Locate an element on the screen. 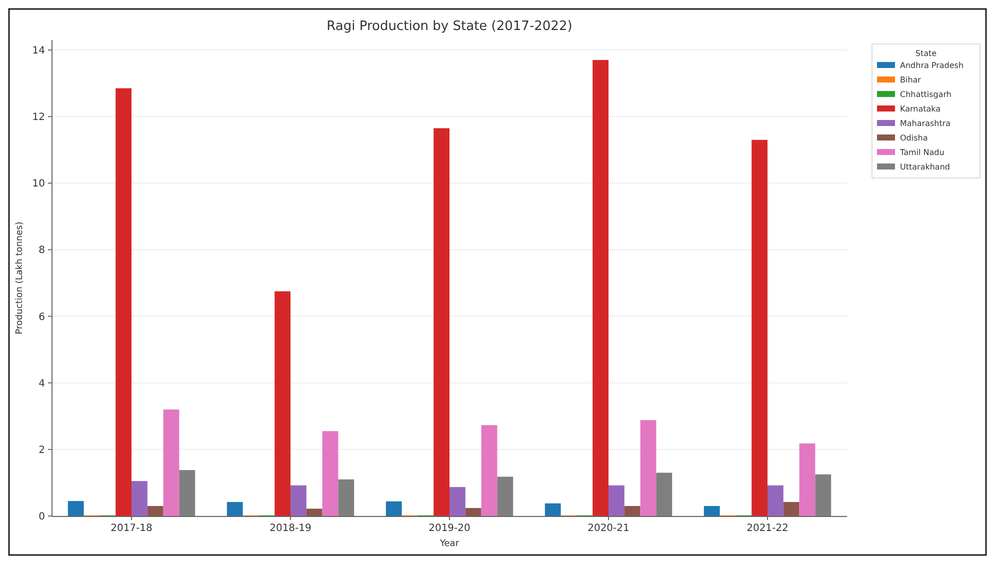  y-tick-label: 6 is located at coordinates (41, 317).